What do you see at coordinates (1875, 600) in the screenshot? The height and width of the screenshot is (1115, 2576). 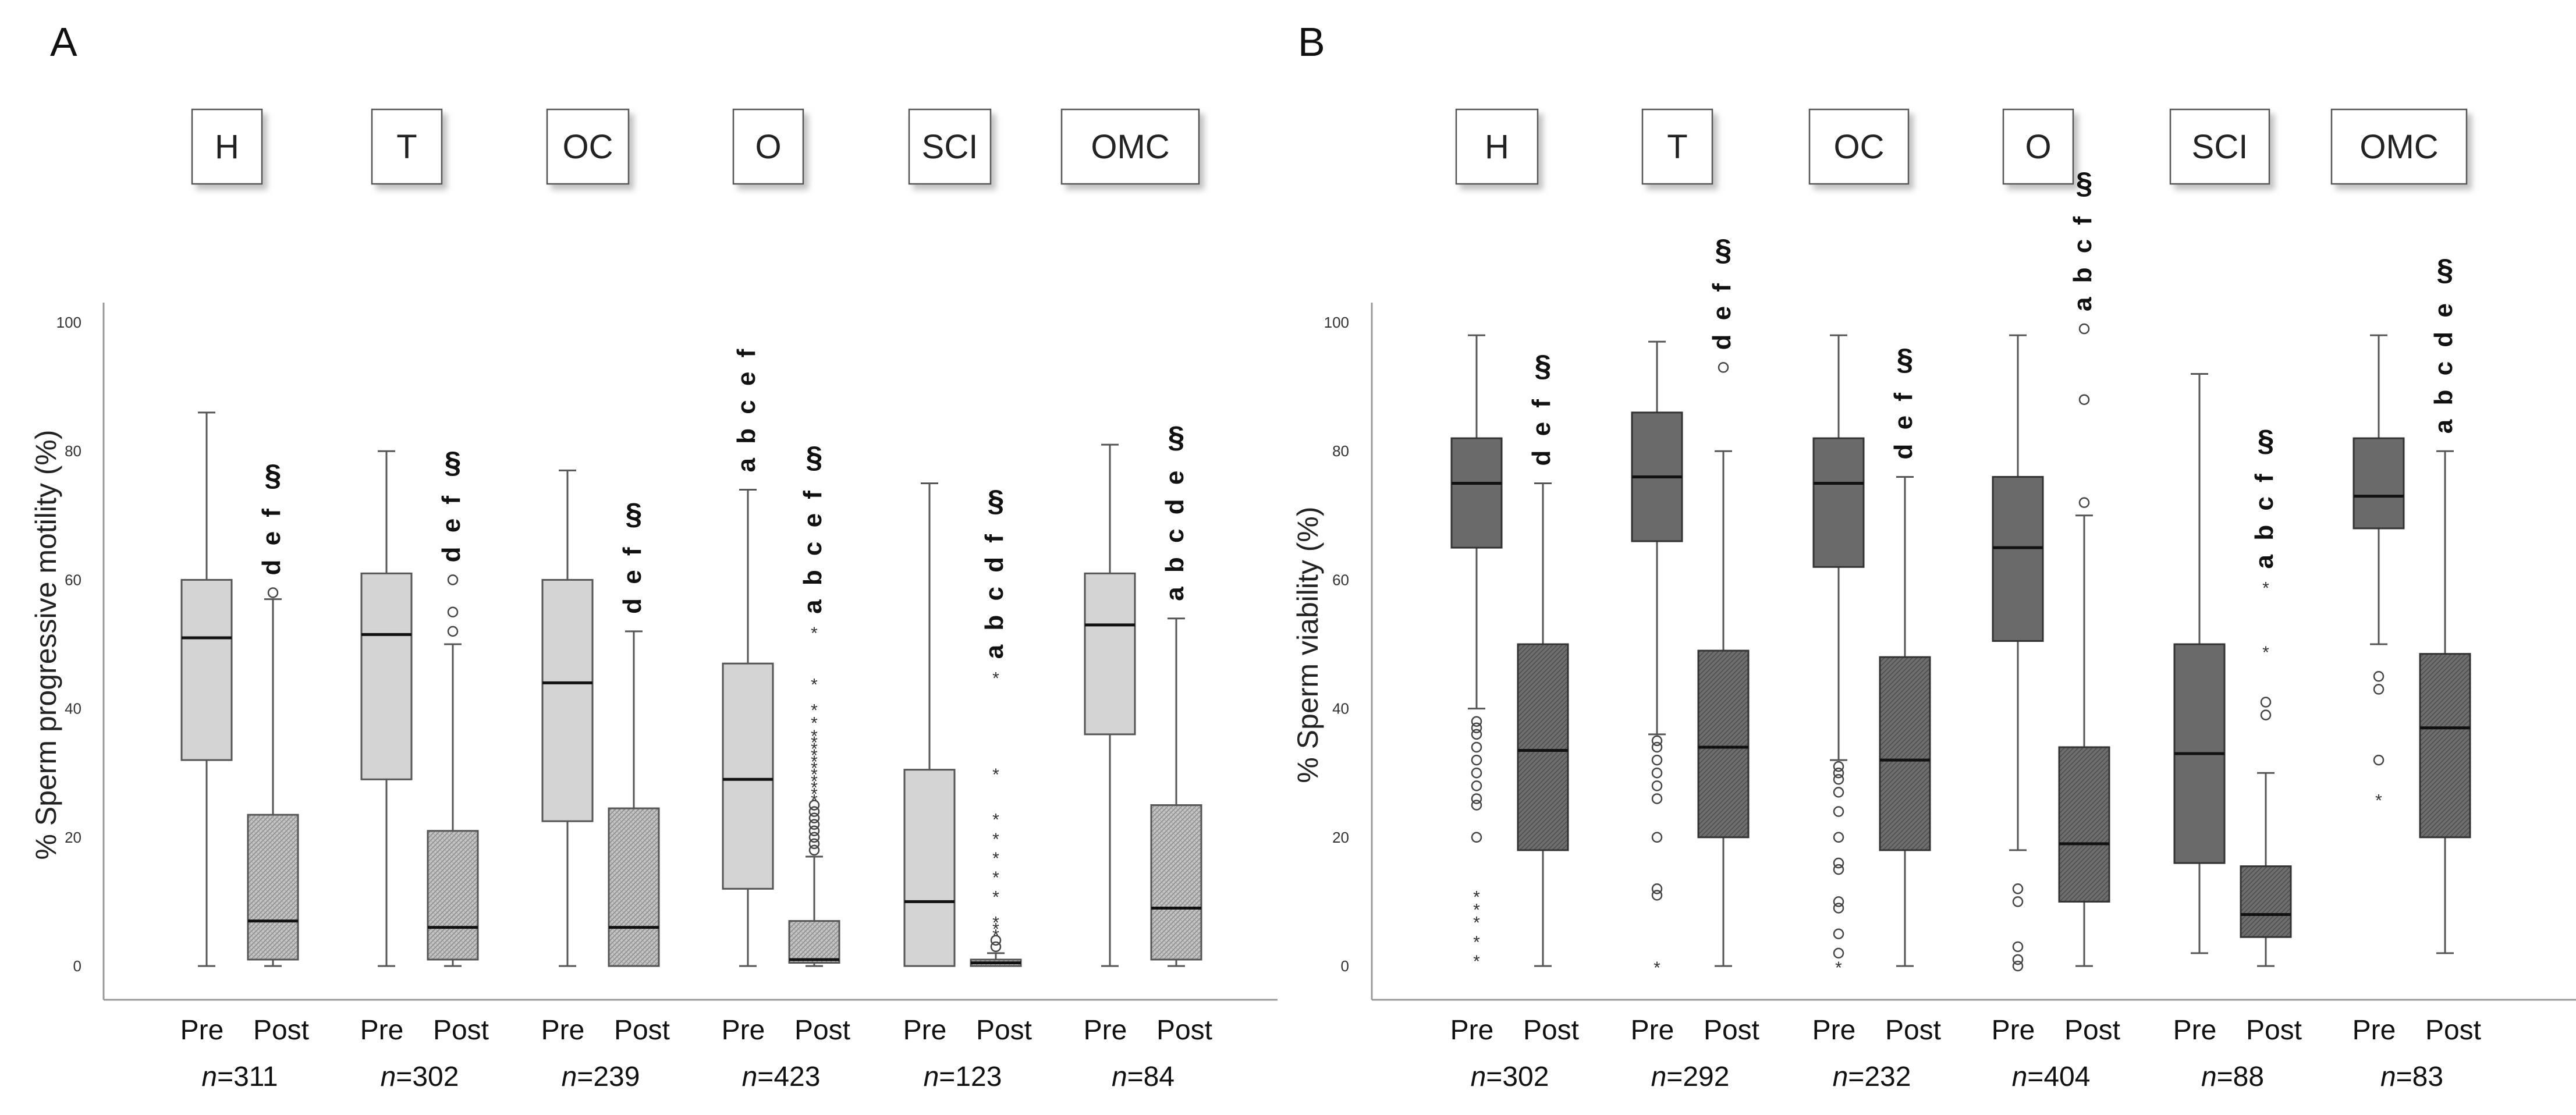 I see `group-oc: OC * d e f § Pre Post n=232` at bounding box center [1875, 600].